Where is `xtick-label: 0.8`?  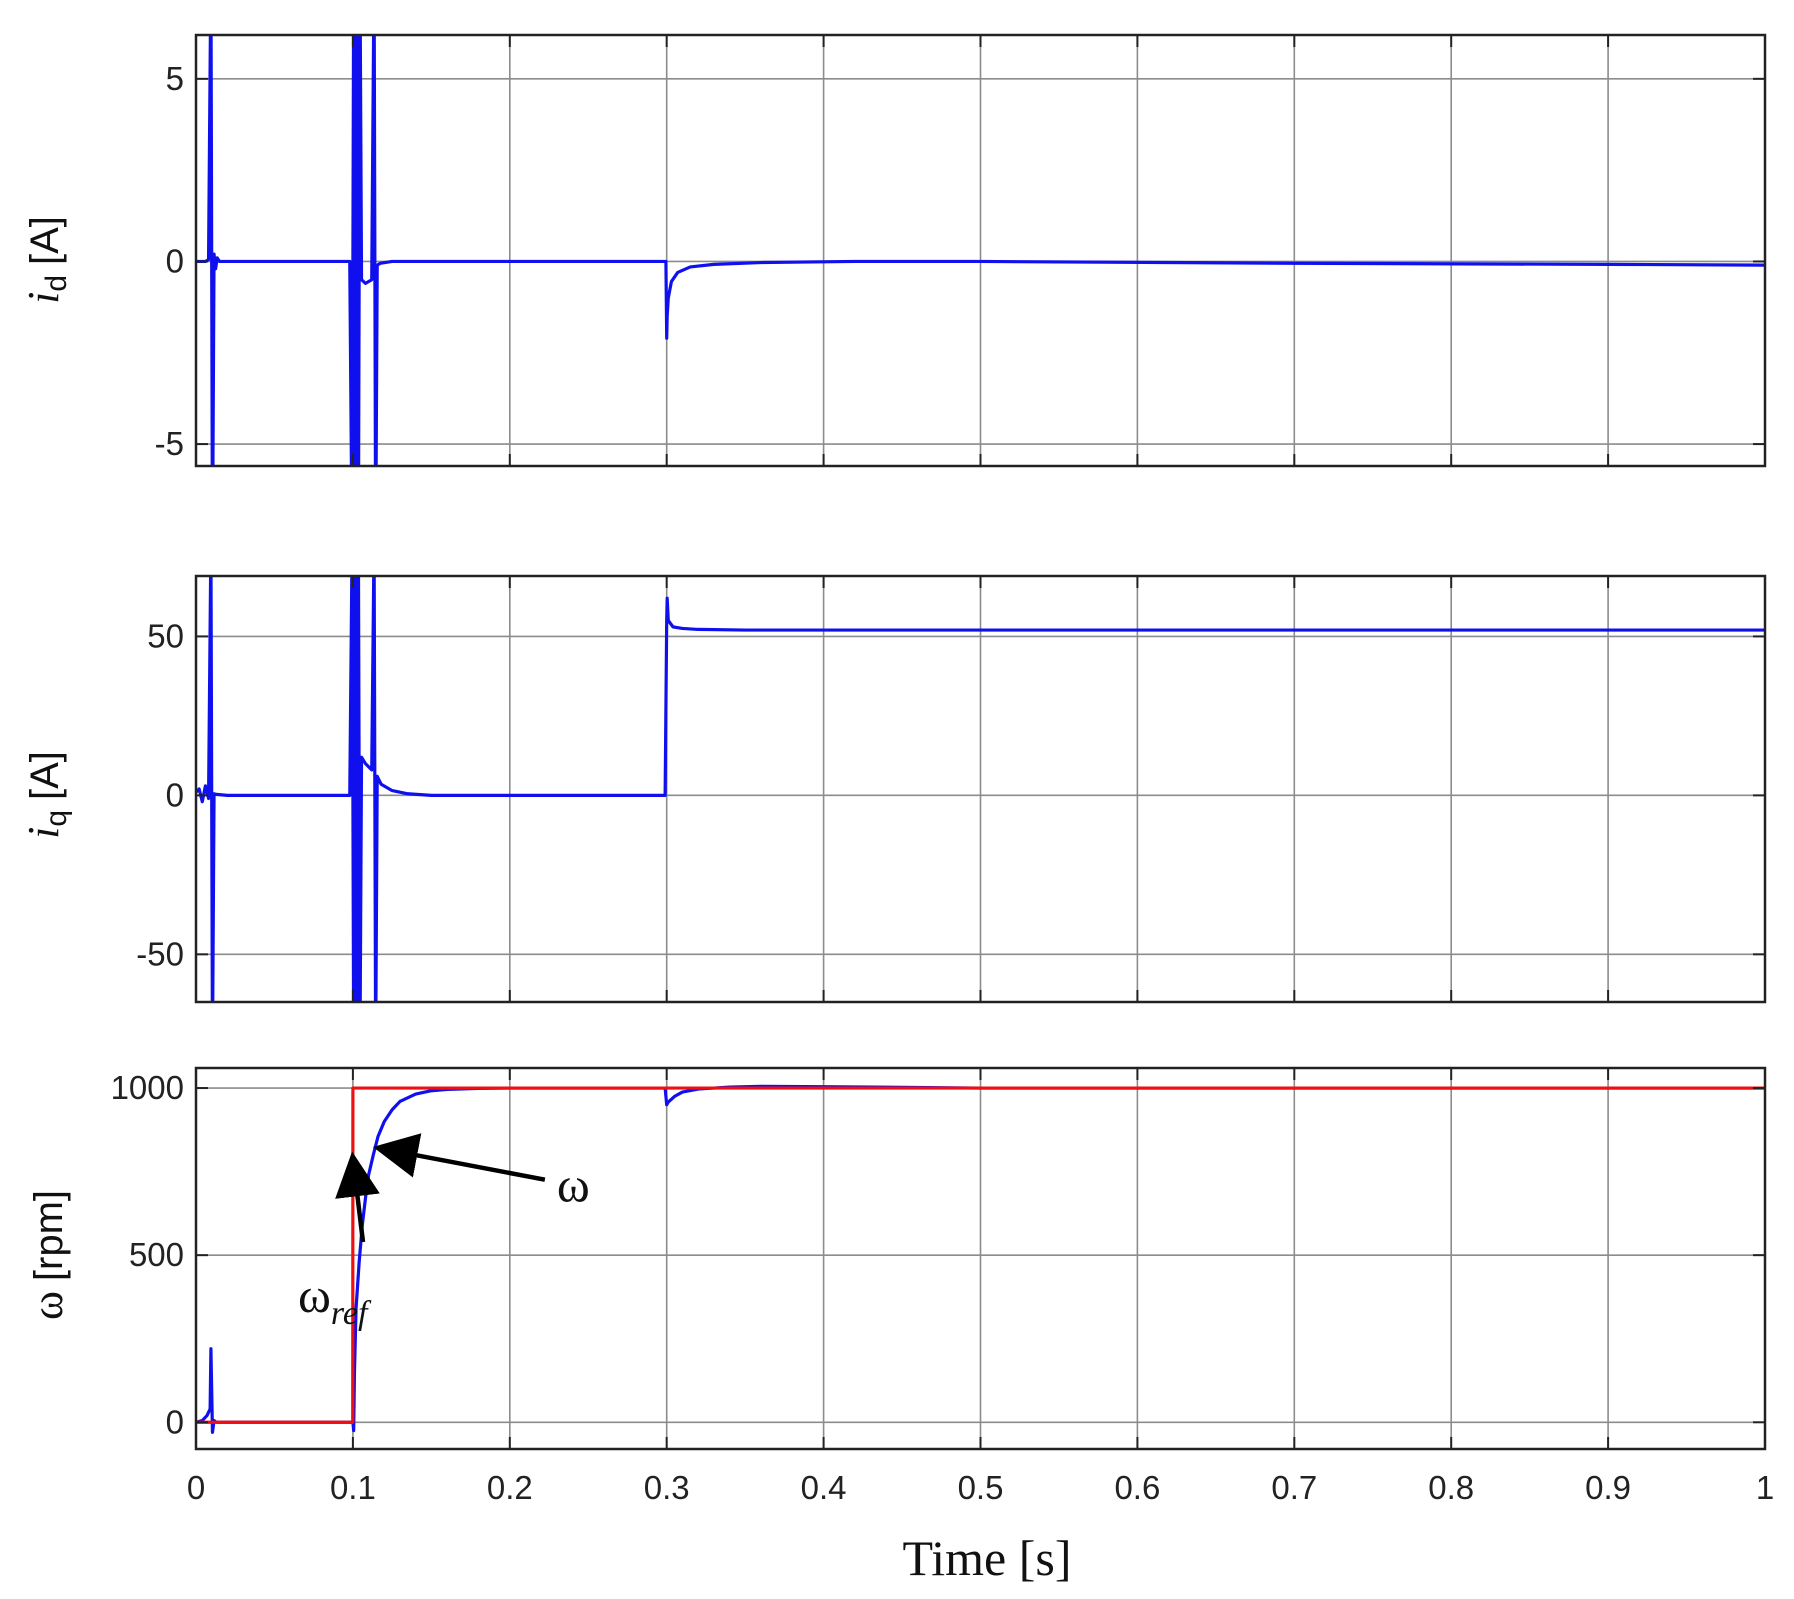
xtick-label: 0.8 is located at coordinates (1451, 1487).